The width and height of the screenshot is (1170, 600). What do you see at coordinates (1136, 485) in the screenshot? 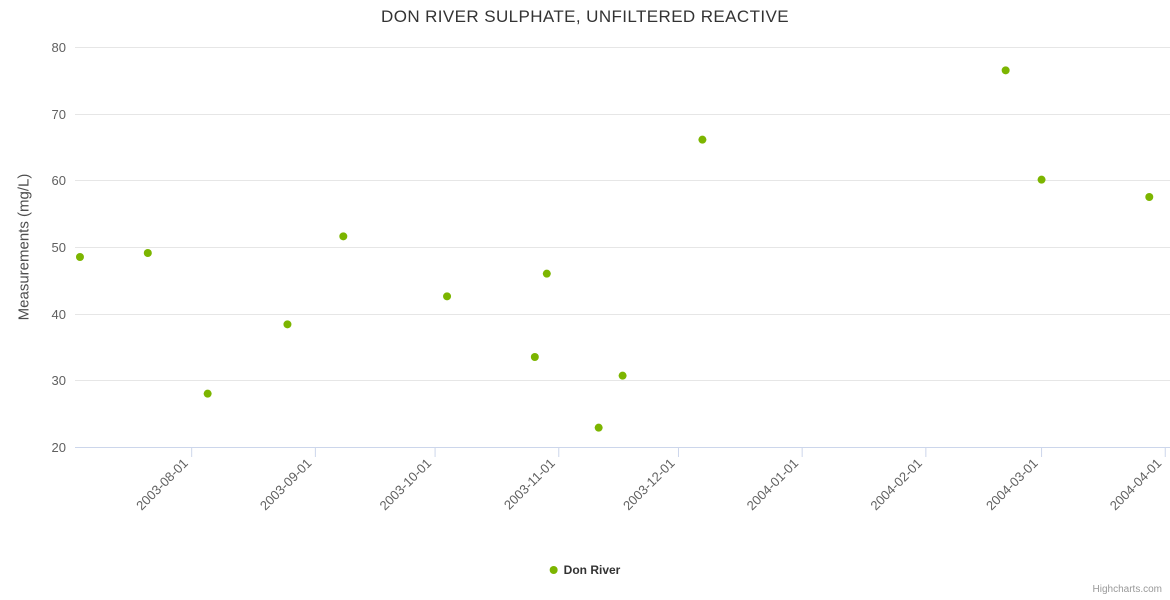
I see `x-tick-label: 2004-04-01` at bounding box center [1136, 485].